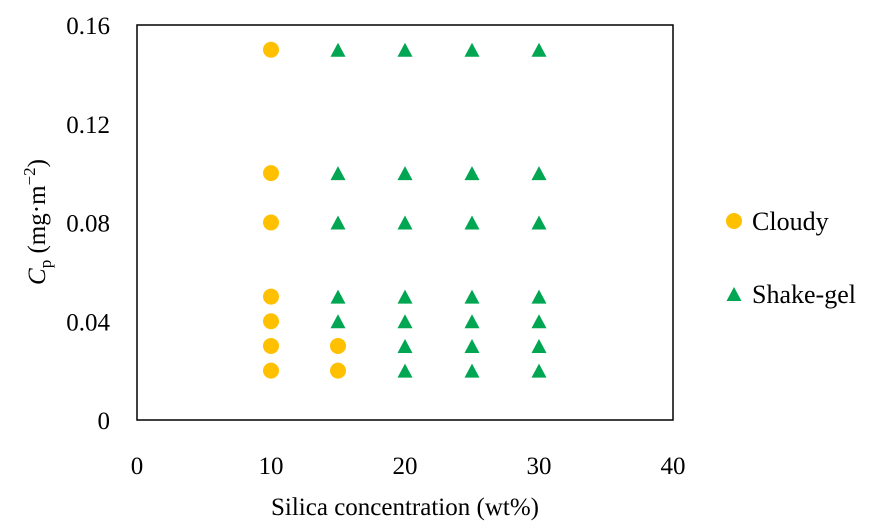 This screenshot has width=882, height=527. What do you see at coordinates (804, 294) in the screenshot?
I see `legend-label: Shake-gel` at bounding box center [804, 294].